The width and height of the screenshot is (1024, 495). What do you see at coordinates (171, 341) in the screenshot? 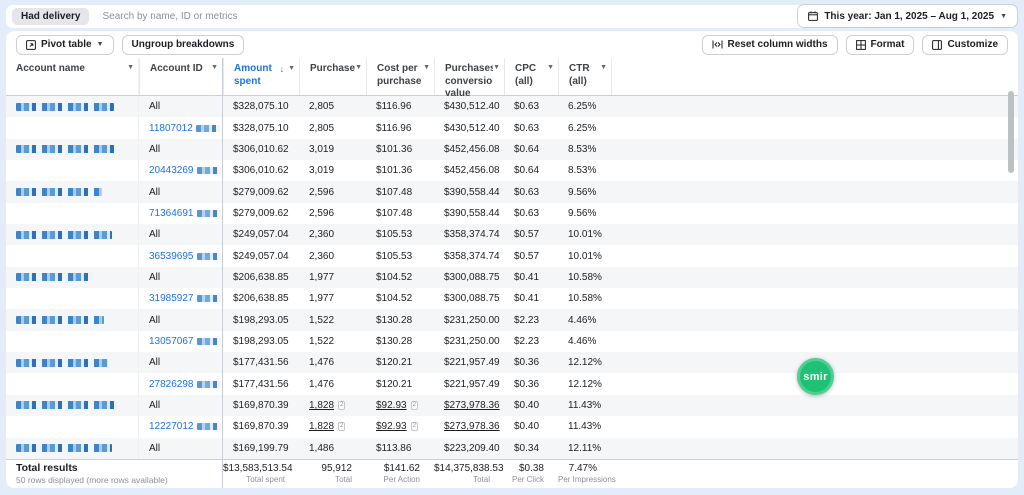
I see `account-id-link: 13057067` at bounding box center [171, 341].